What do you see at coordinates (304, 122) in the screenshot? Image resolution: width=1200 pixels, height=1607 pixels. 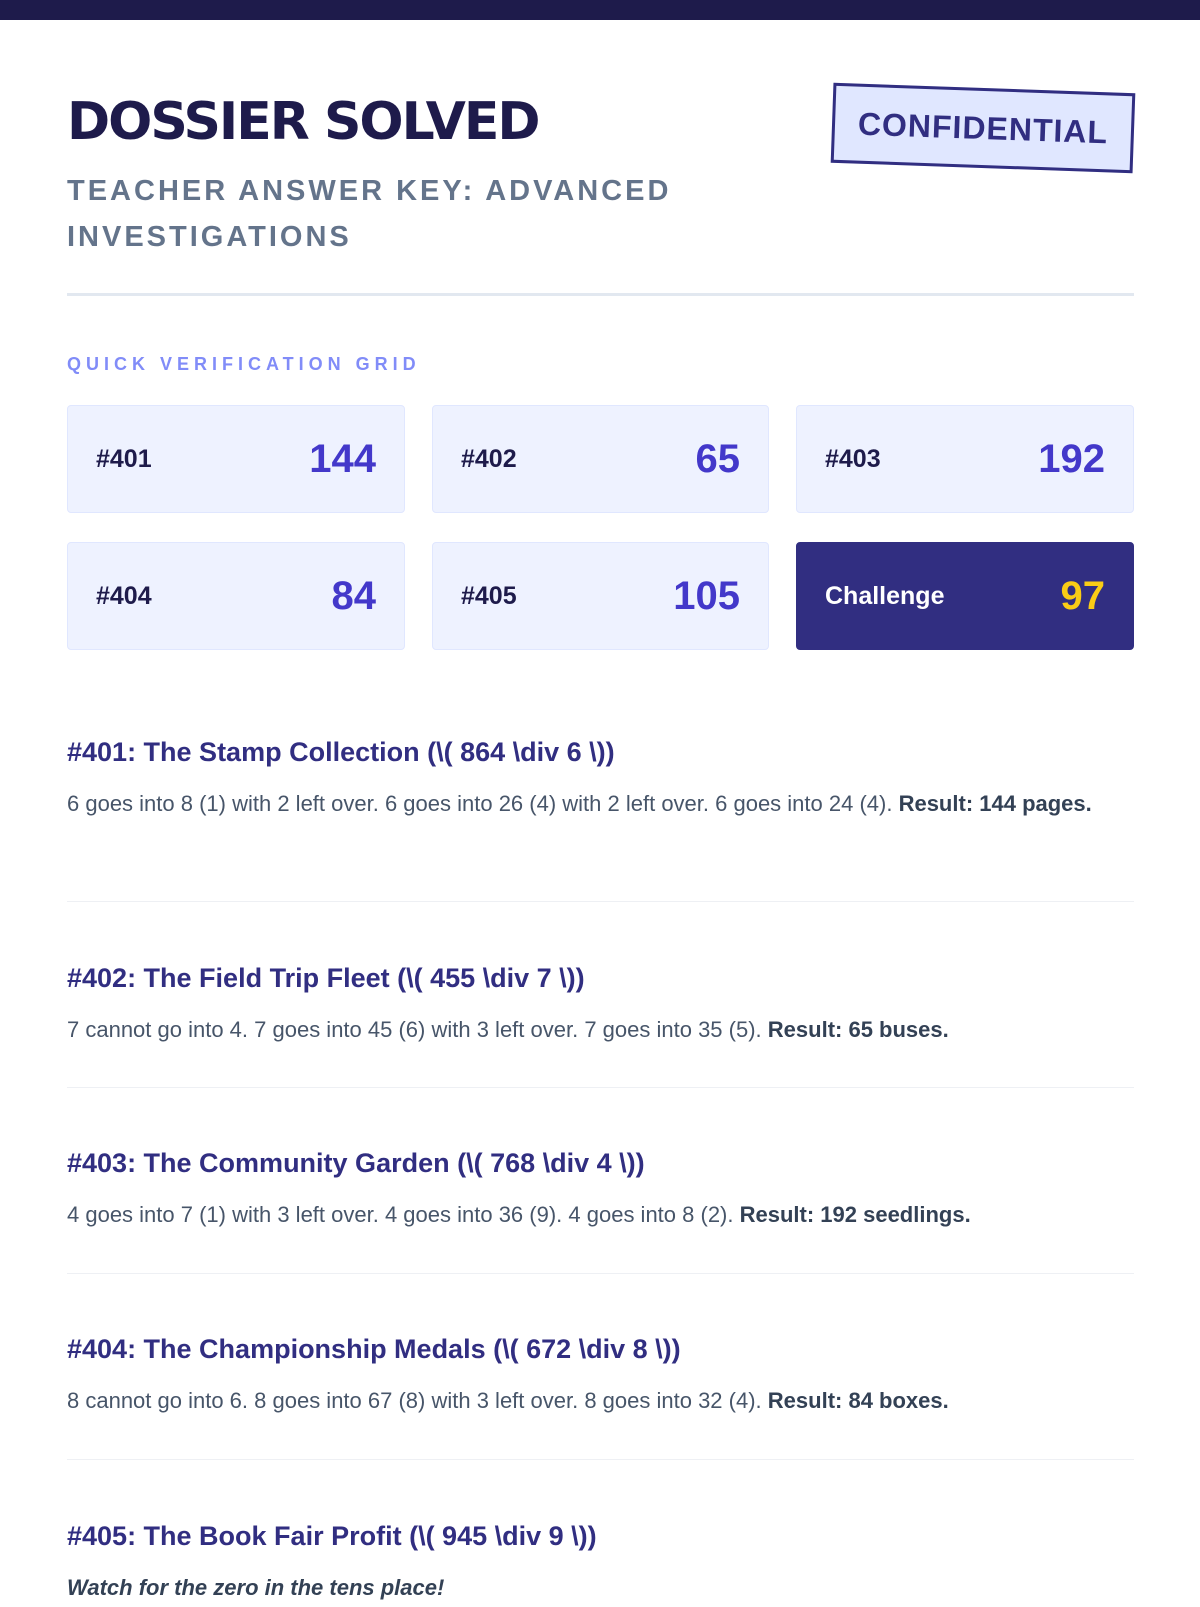 I see `page-title: DOSSIER SOLVED` at bounding box center [304, 122].